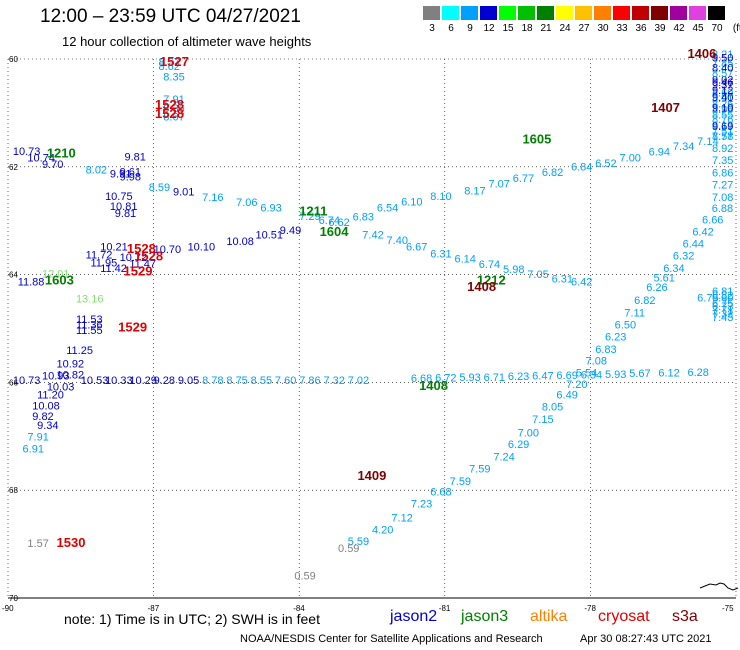 The height and width of the screenshot is (650, 740). I want to click on pass-time-label: 1529, so click(132, 327).